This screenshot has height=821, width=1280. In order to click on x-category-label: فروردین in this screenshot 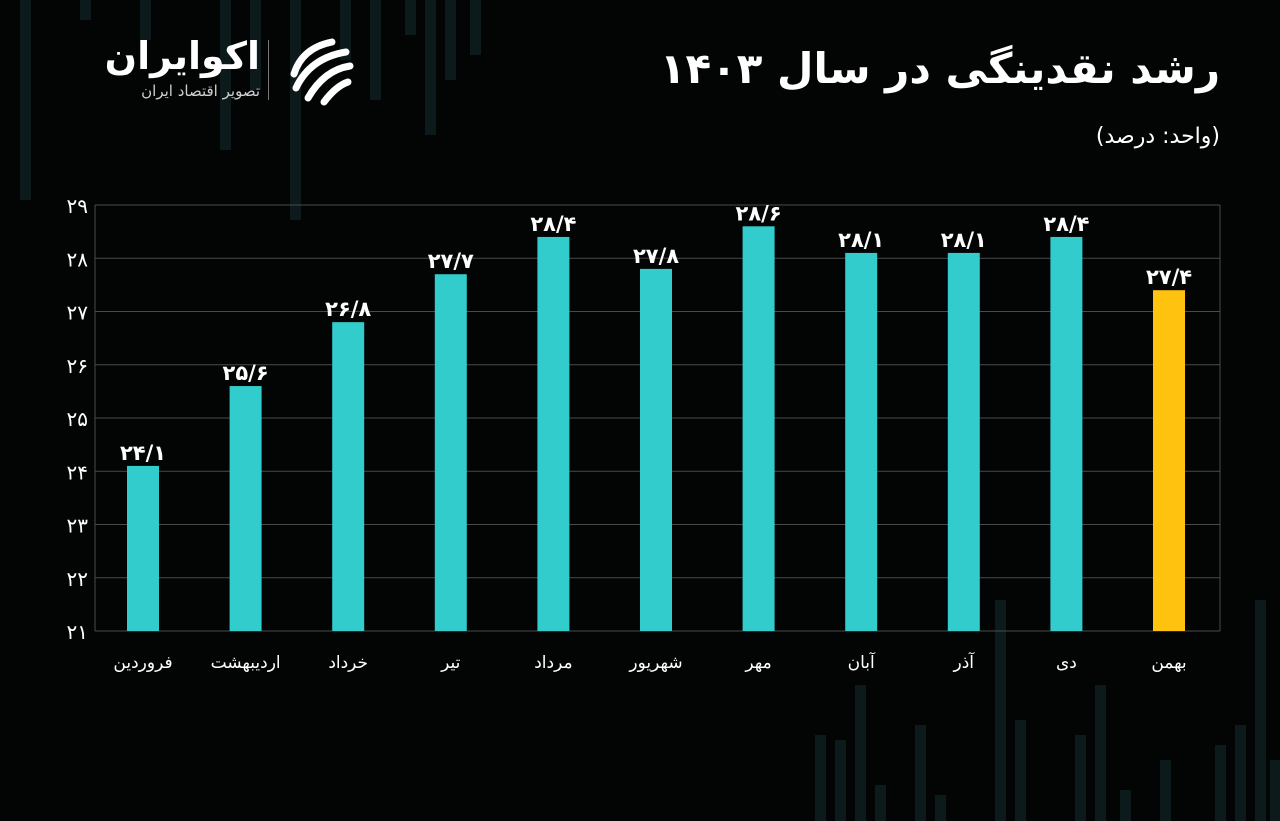, I will do `click(142, 663)`.